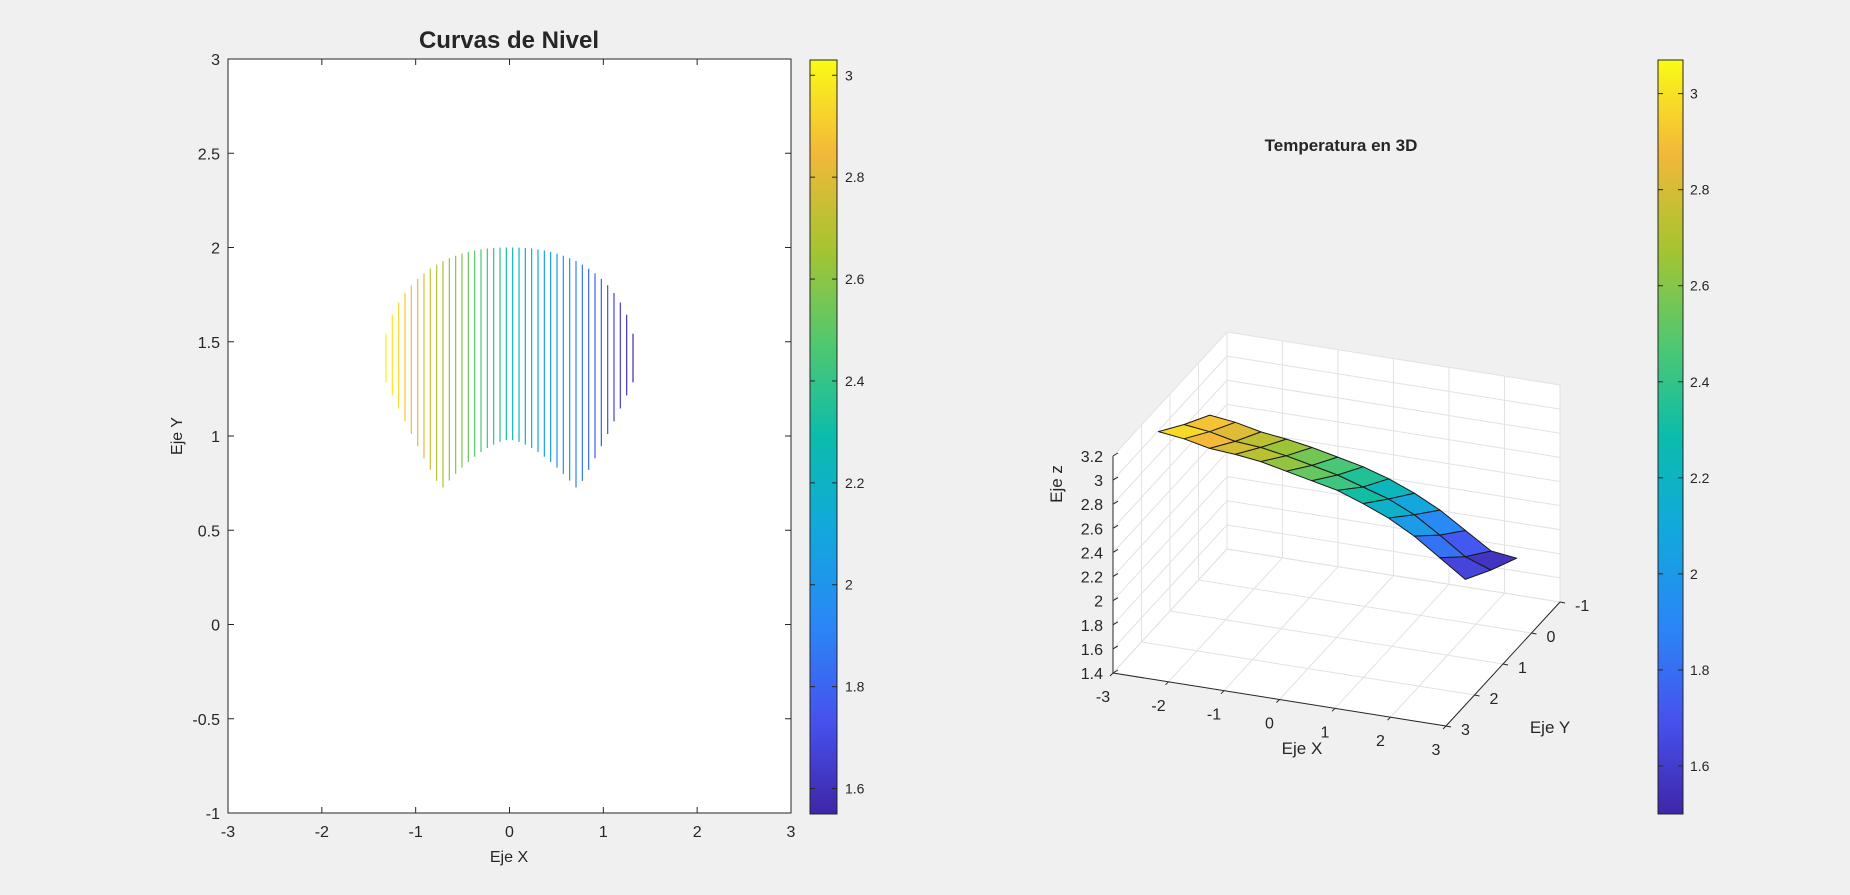  I want to click on z-tick-label: 2.8, so click(1092, 505).